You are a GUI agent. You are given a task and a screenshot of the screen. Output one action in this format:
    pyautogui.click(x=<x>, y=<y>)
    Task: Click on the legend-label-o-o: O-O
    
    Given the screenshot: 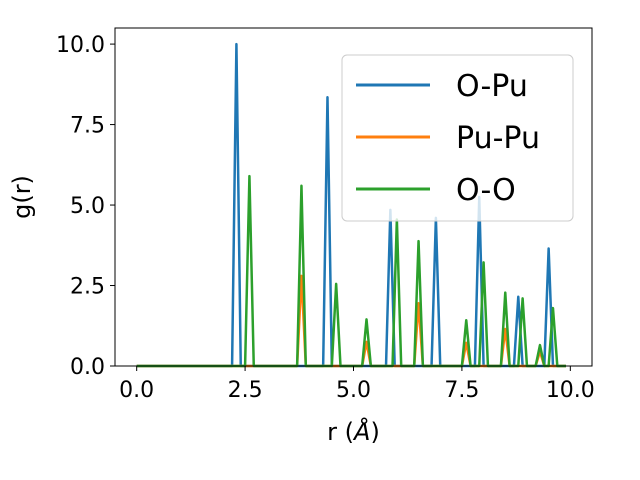 What is the action you would take?
    pyautogui.click(x=486, y=190)
    